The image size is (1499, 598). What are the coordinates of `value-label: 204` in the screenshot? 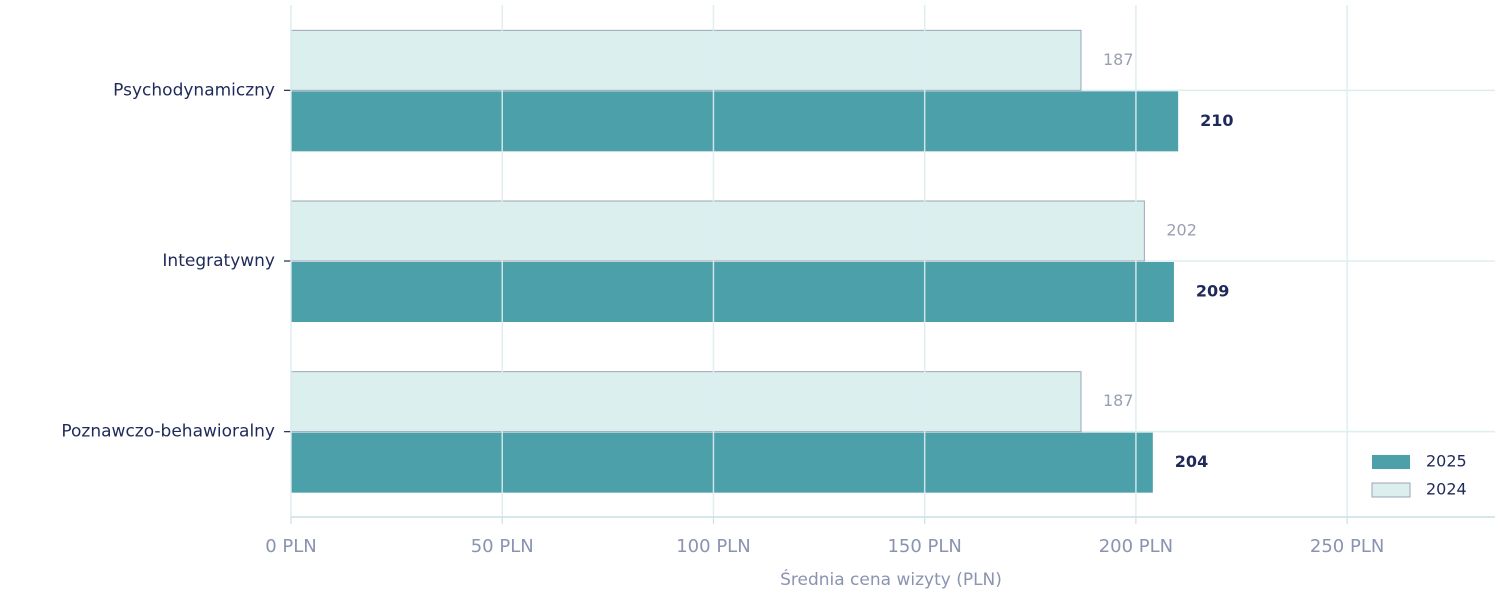 It's located at (1191, 461).